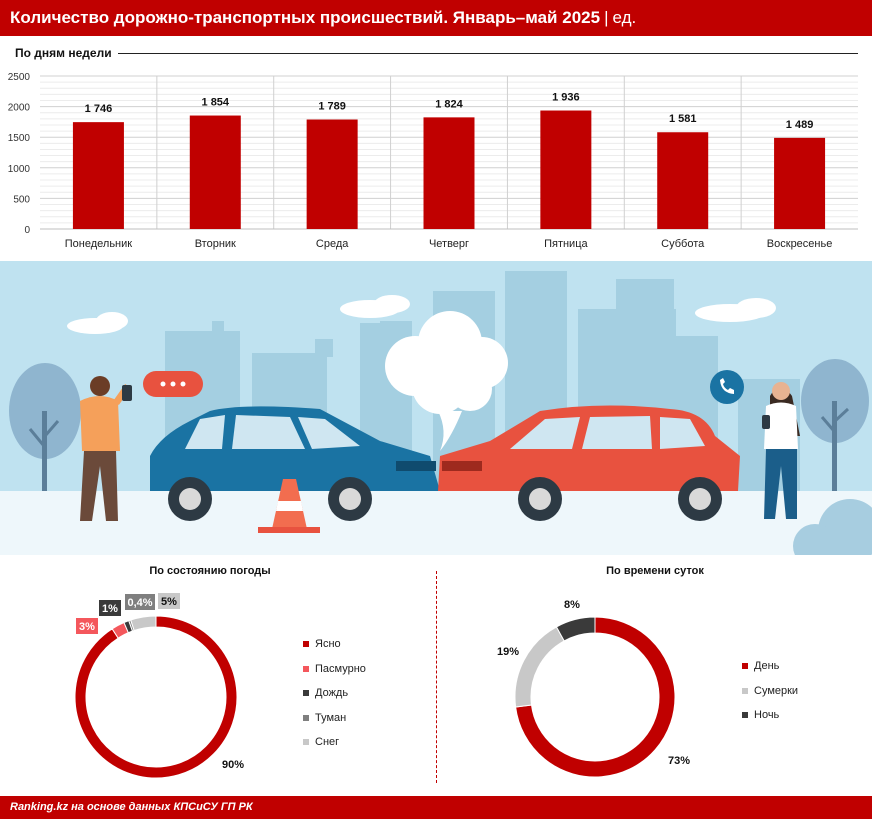 The height and width of the screenshot is (819, 872). Describe the element at coordinates (19, 108) in the screenshot. I see `y-tick-label: 2000` at that location.